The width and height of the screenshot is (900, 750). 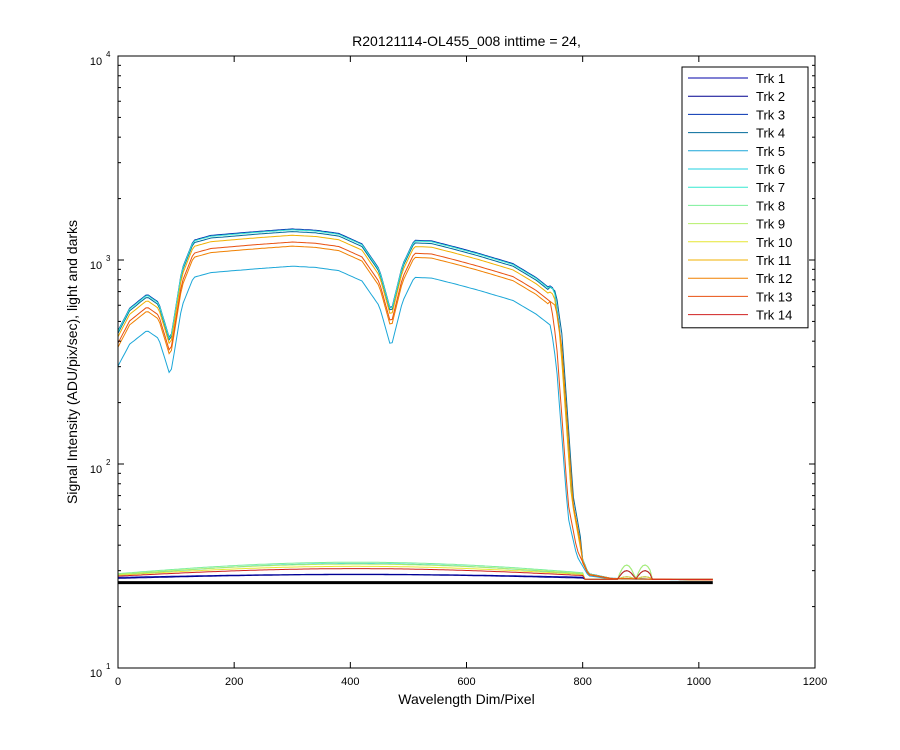 I want to click on y-tick-label-exponent: 1, so click(x=108, y=666).